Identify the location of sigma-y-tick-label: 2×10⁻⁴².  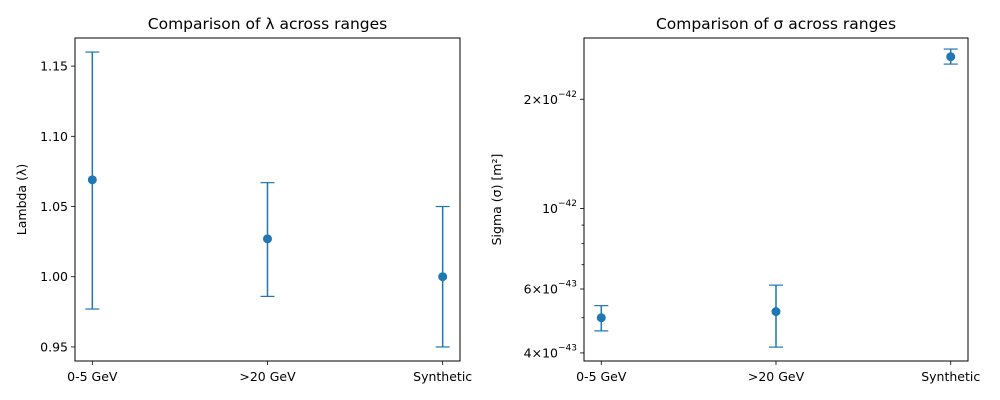
(550, 98).